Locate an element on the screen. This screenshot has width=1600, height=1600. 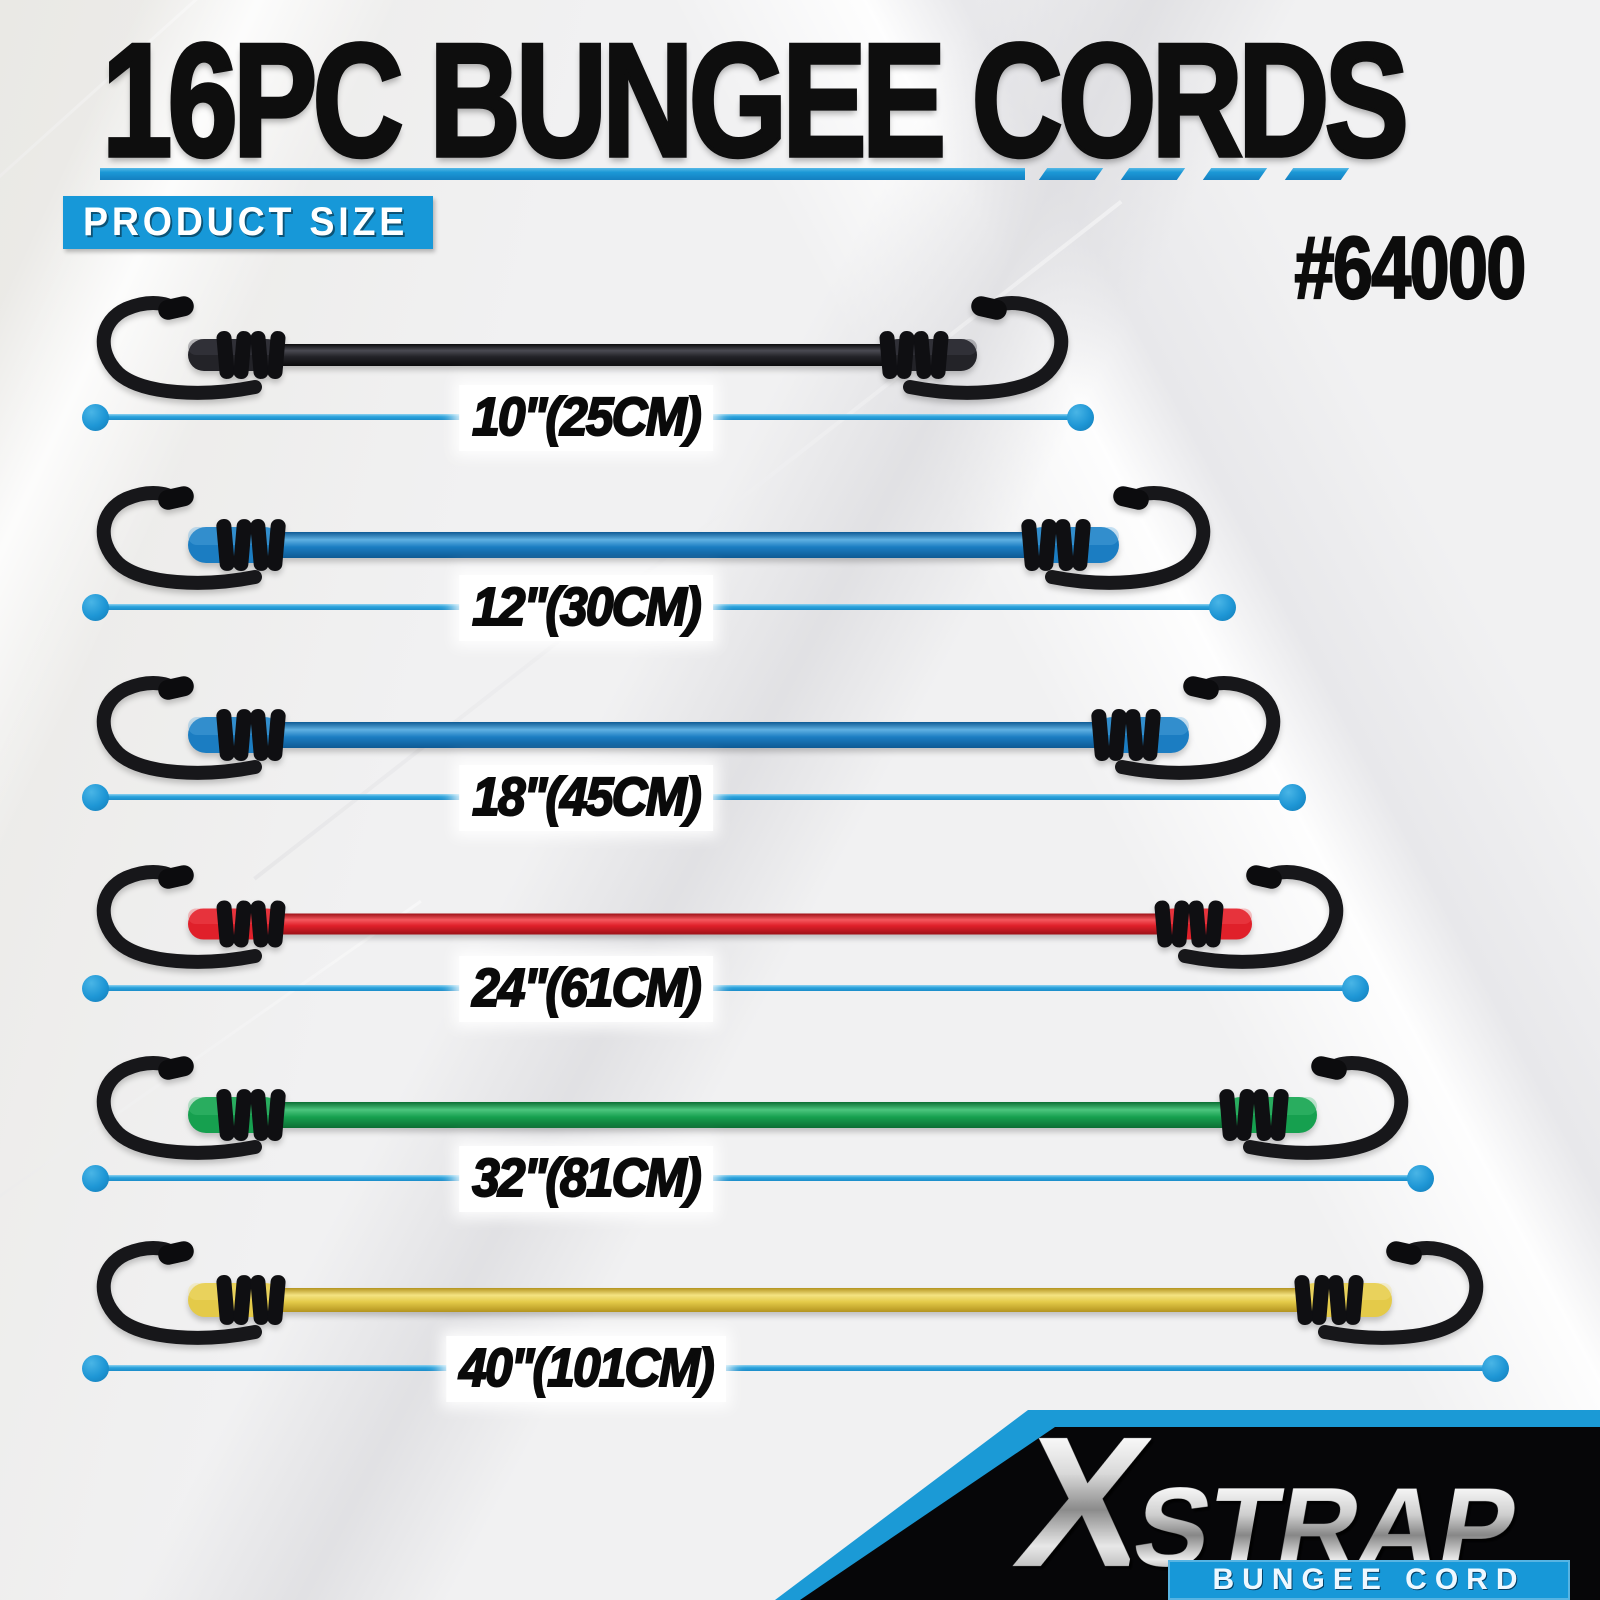
measure-dot-12in-right is located at coordinates (1222, 607).